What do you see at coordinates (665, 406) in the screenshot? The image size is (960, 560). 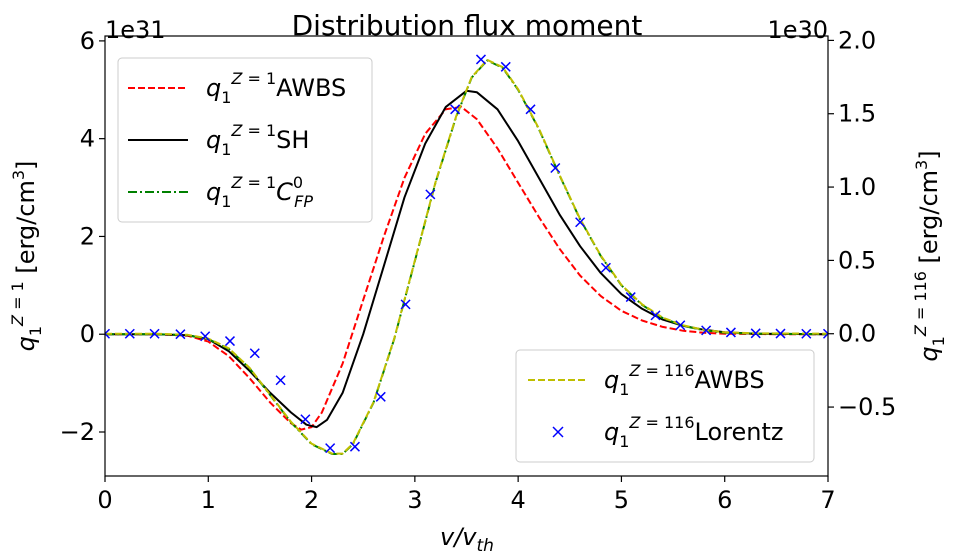 I see `legend-right: q1Z = 116AWBS q1Z = 116Lorentz` at bounding box center [665, 406].